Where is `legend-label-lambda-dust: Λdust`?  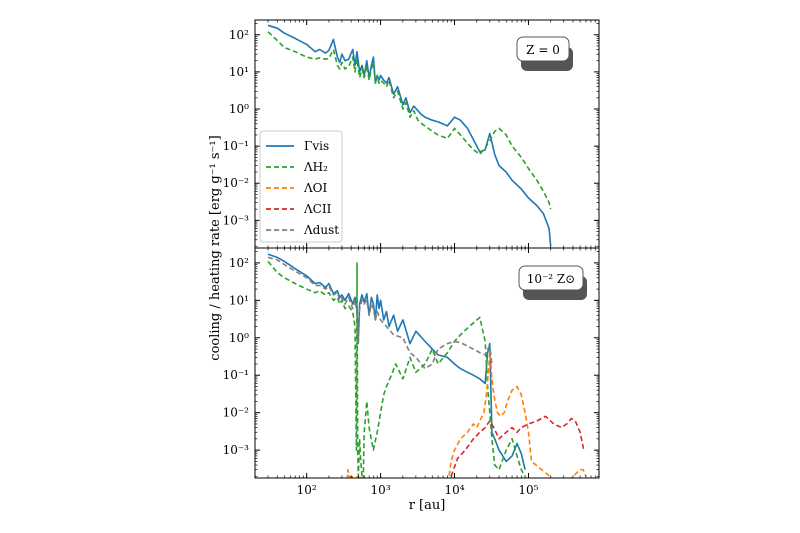
legend-label-lambda-dust: Λdust is located at coordinates (321, 230).